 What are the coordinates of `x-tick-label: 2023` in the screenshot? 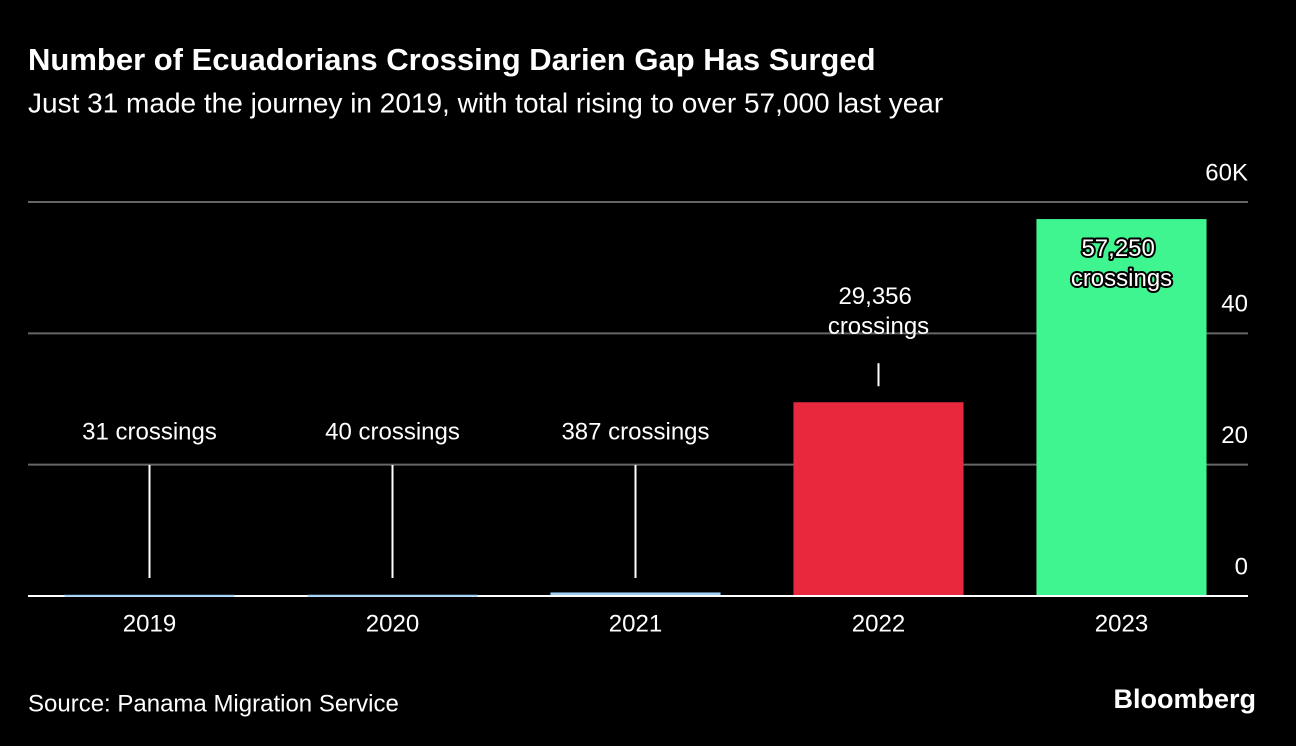 It's located at (1121, 623).